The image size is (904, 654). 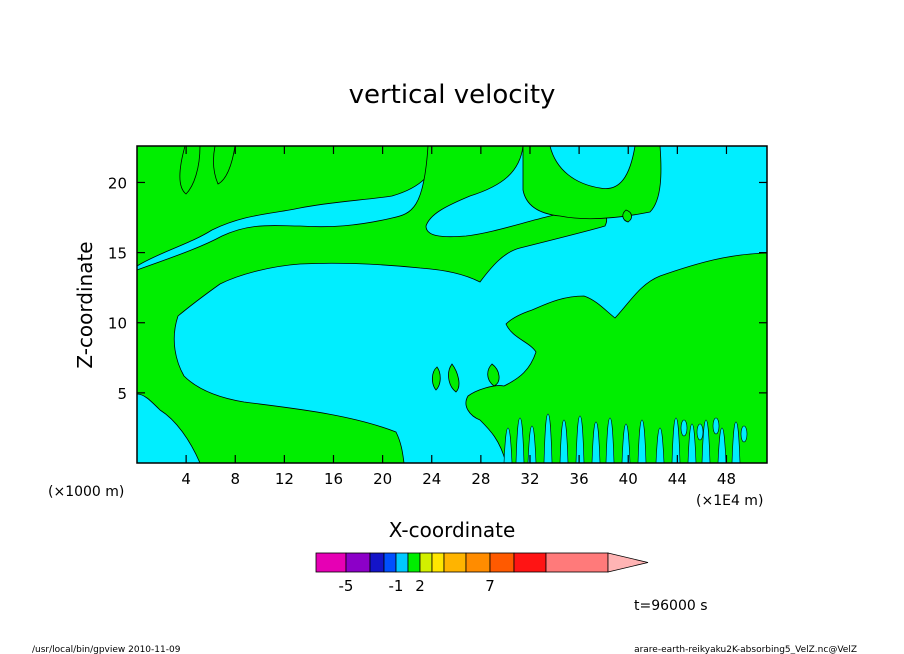 I want to click on y-tick-label: 20, so click(x=117, y=183).